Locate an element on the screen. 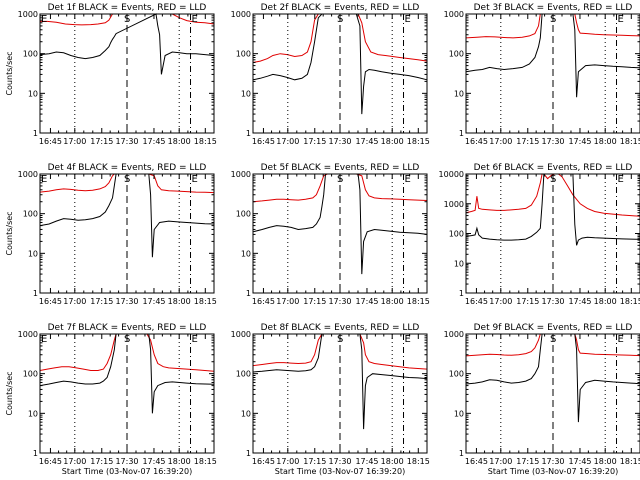 This screenshot has width=640, height=480. y-tick-label: 10000 is located at coordinates (451, 174).